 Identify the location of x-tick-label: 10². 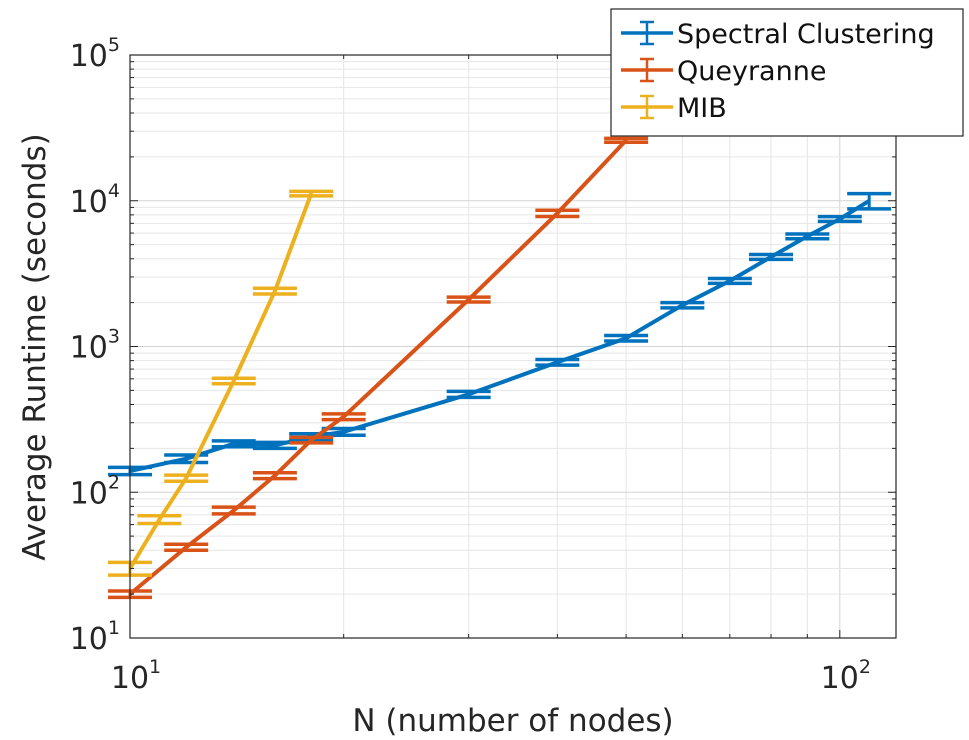
(846, 676).